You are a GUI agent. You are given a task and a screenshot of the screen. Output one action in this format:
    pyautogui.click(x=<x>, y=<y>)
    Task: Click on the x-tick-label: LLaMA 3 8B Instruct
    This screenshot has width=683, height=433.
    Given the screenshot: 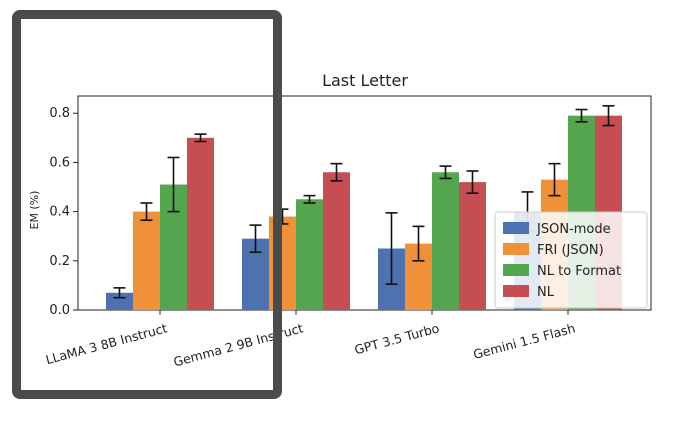 What is the action you would take?
    pyautogui.click(x=106, y=343)
    